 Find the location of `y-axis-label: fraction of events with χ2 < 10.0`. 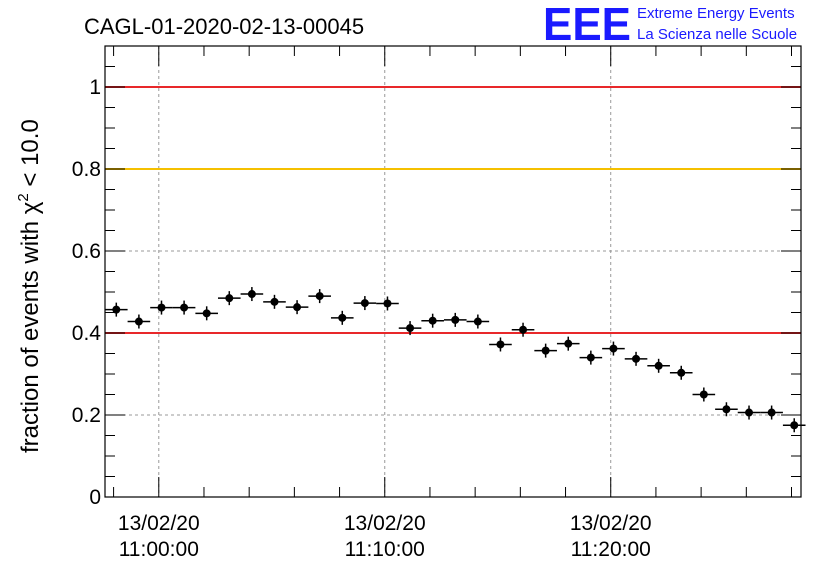

y-axis-label: fraction of events with χ2 < 10.0 is located at coordinates (29, 286).